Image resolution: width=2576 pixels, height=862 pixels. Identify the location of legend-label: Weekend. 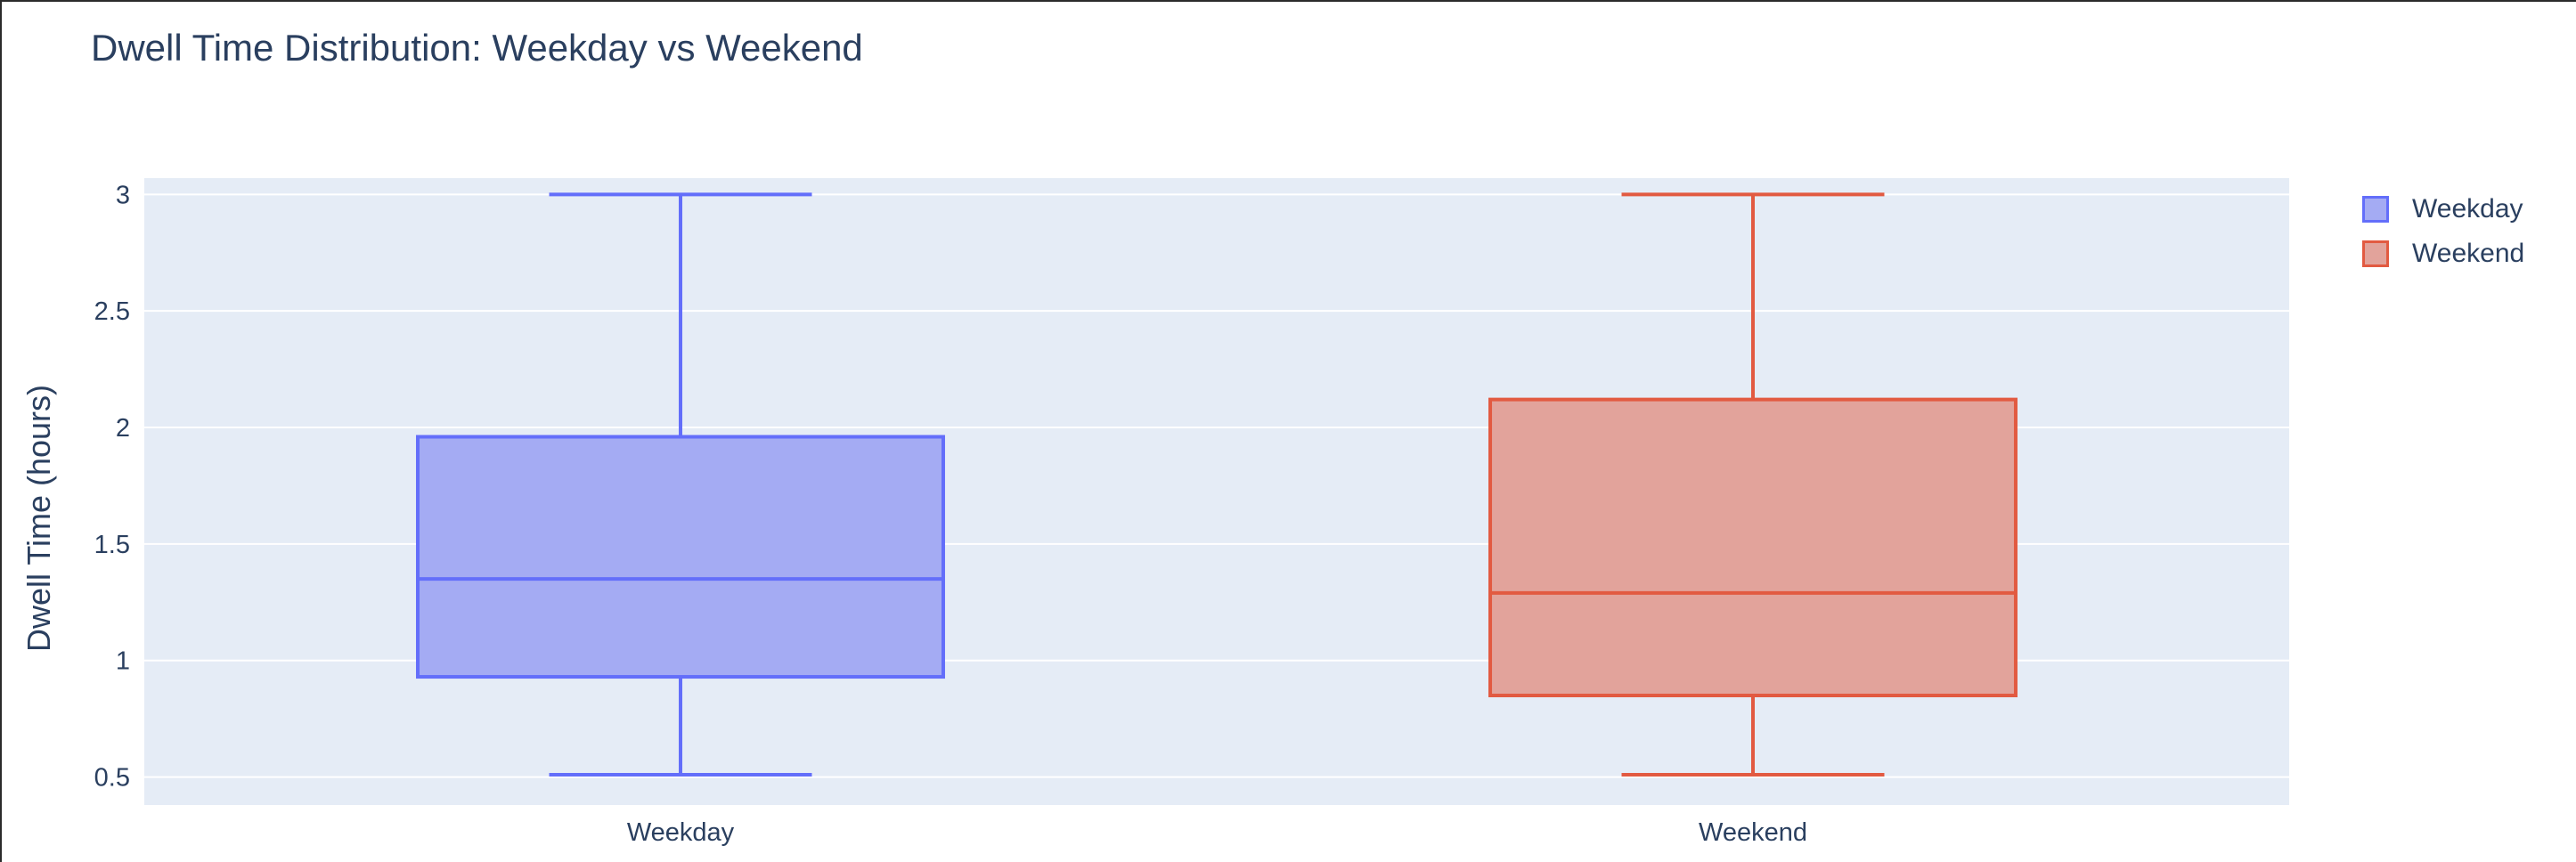
(2468, 253).